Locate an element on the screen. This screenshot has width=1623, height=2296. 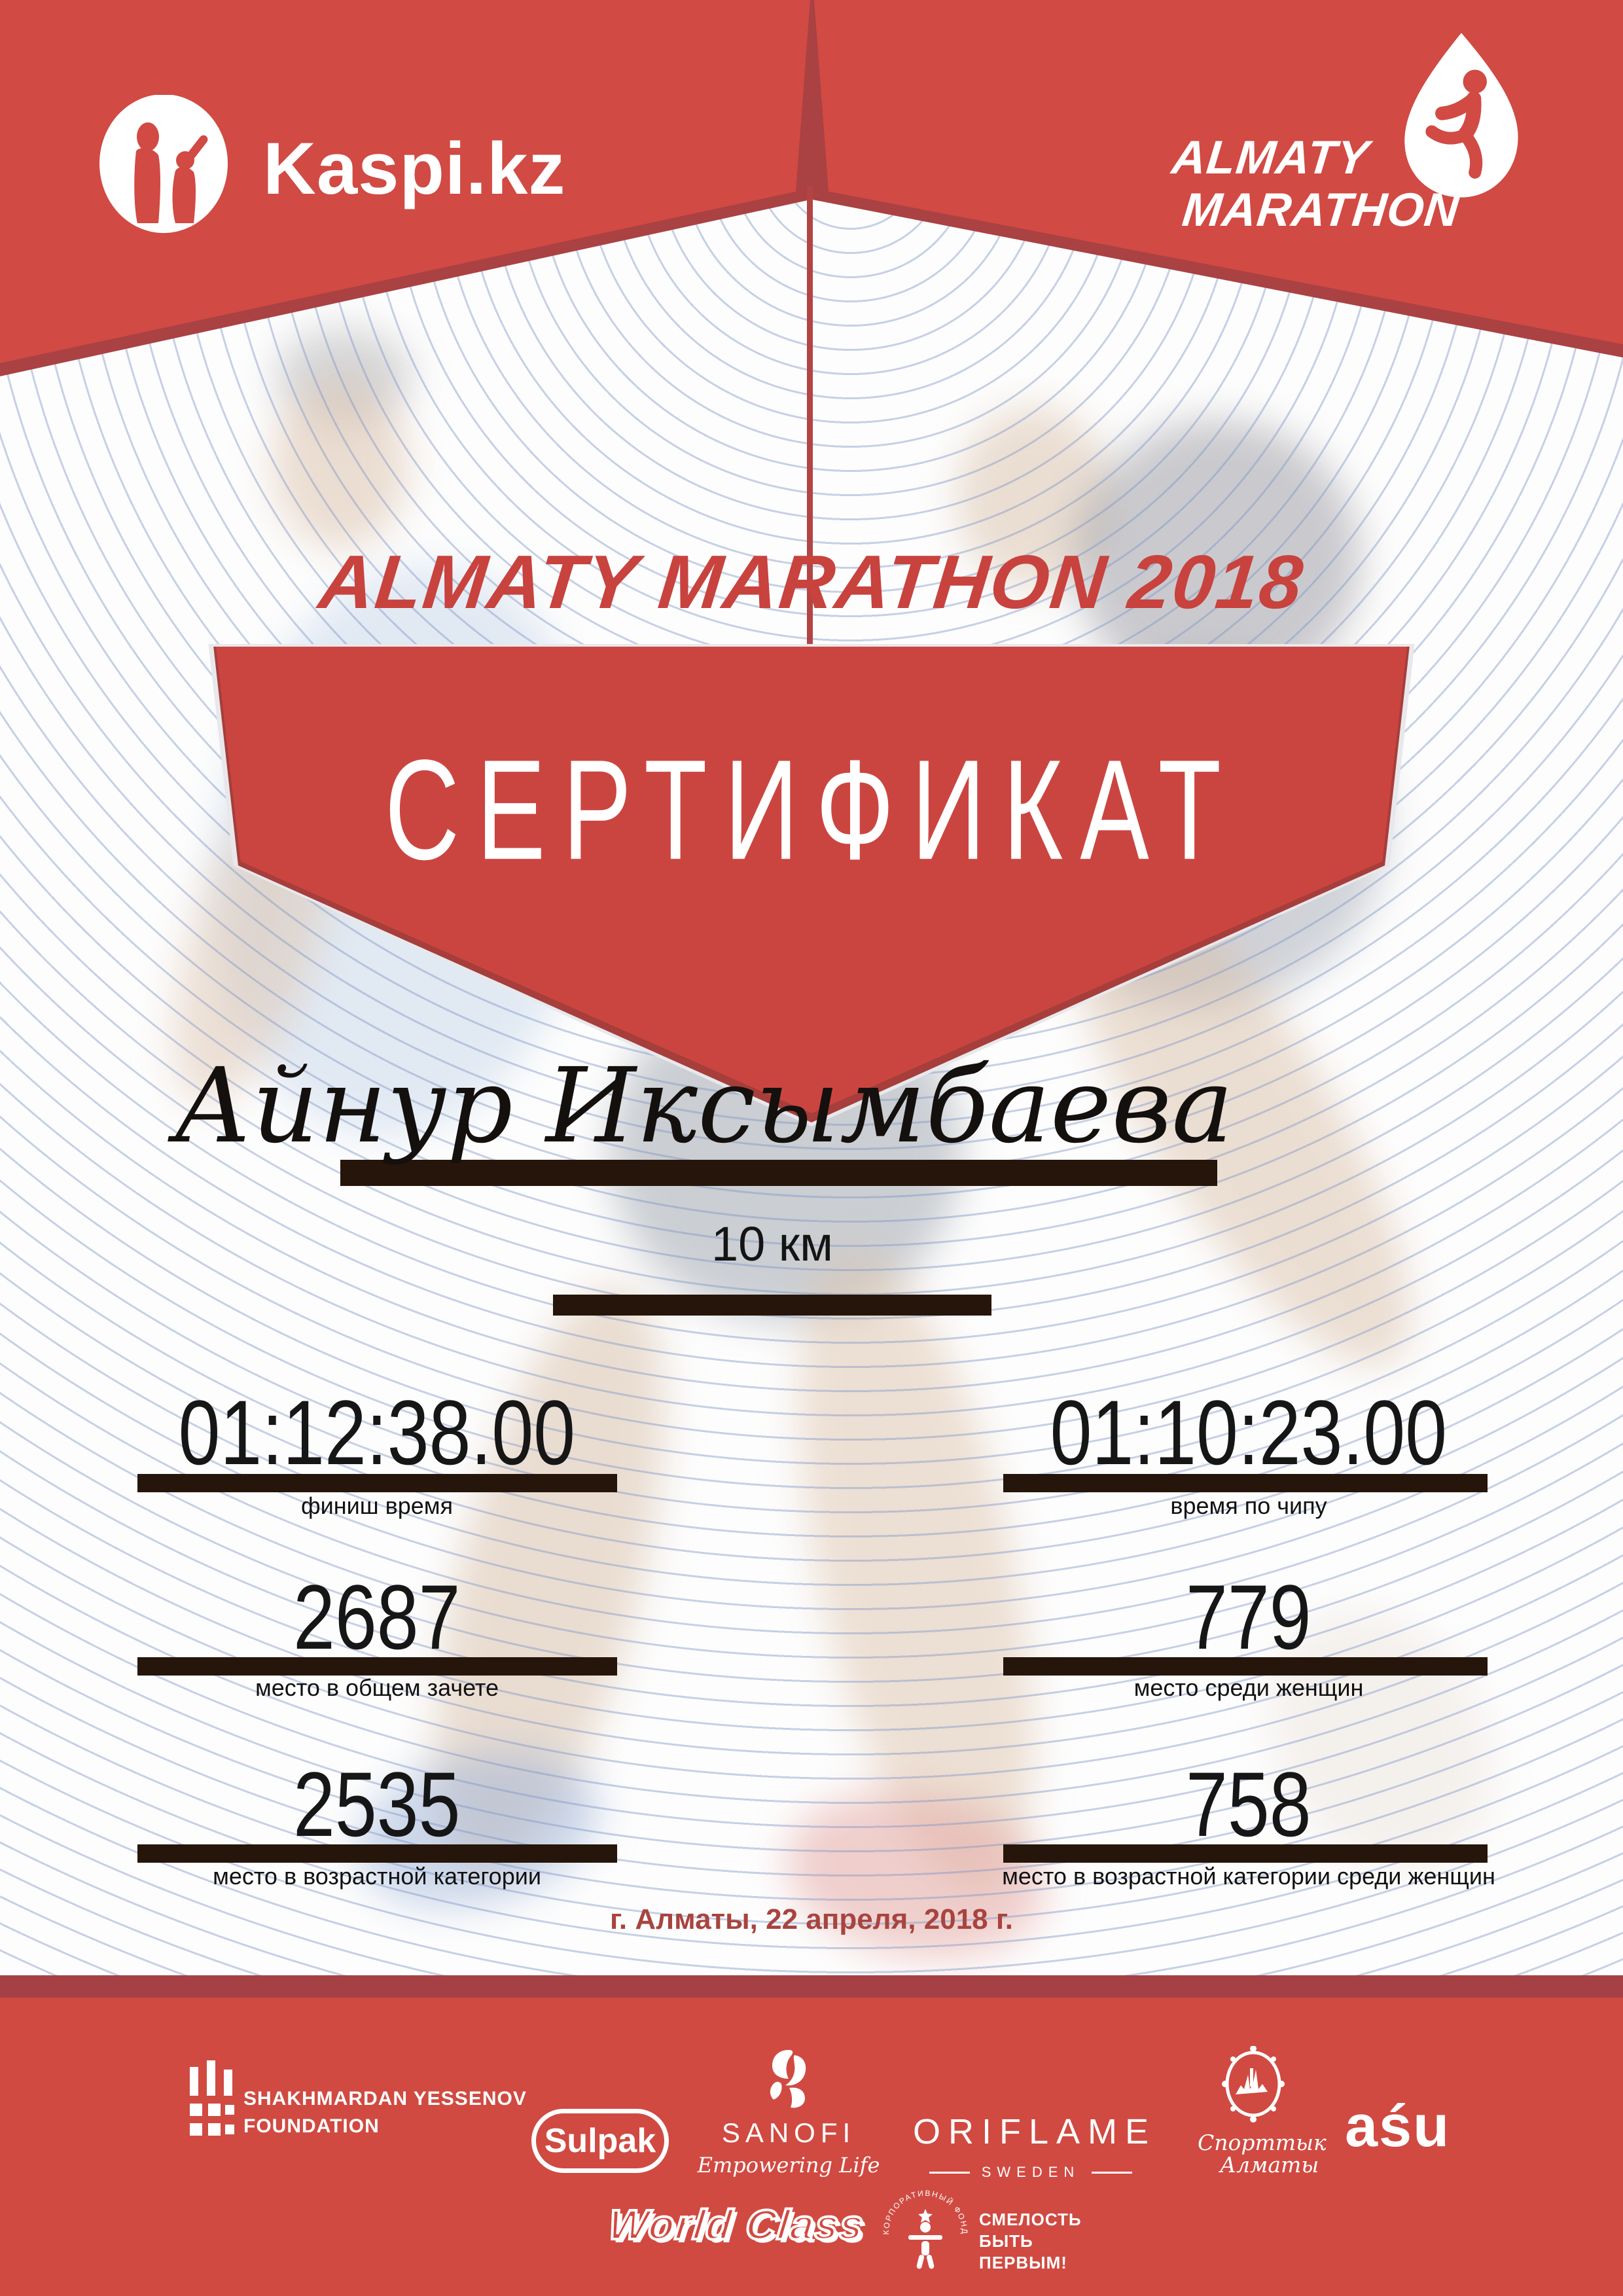
fund-motto-line1: СМЕЛОСТЬ is located at coordinates (1030, 2219).